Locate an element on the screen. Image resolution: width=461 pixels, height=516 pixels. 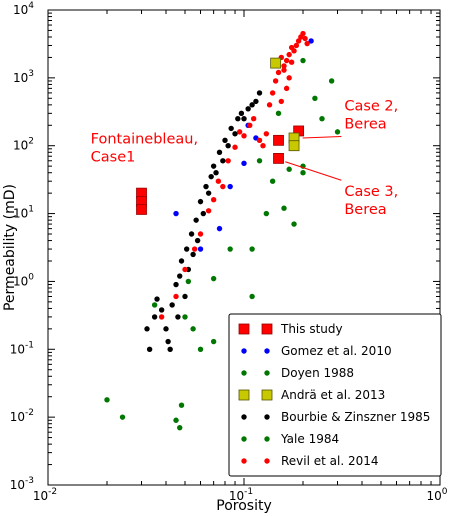
legend-marker-revil-et-al-2014 is located at coordinates (267, 461).